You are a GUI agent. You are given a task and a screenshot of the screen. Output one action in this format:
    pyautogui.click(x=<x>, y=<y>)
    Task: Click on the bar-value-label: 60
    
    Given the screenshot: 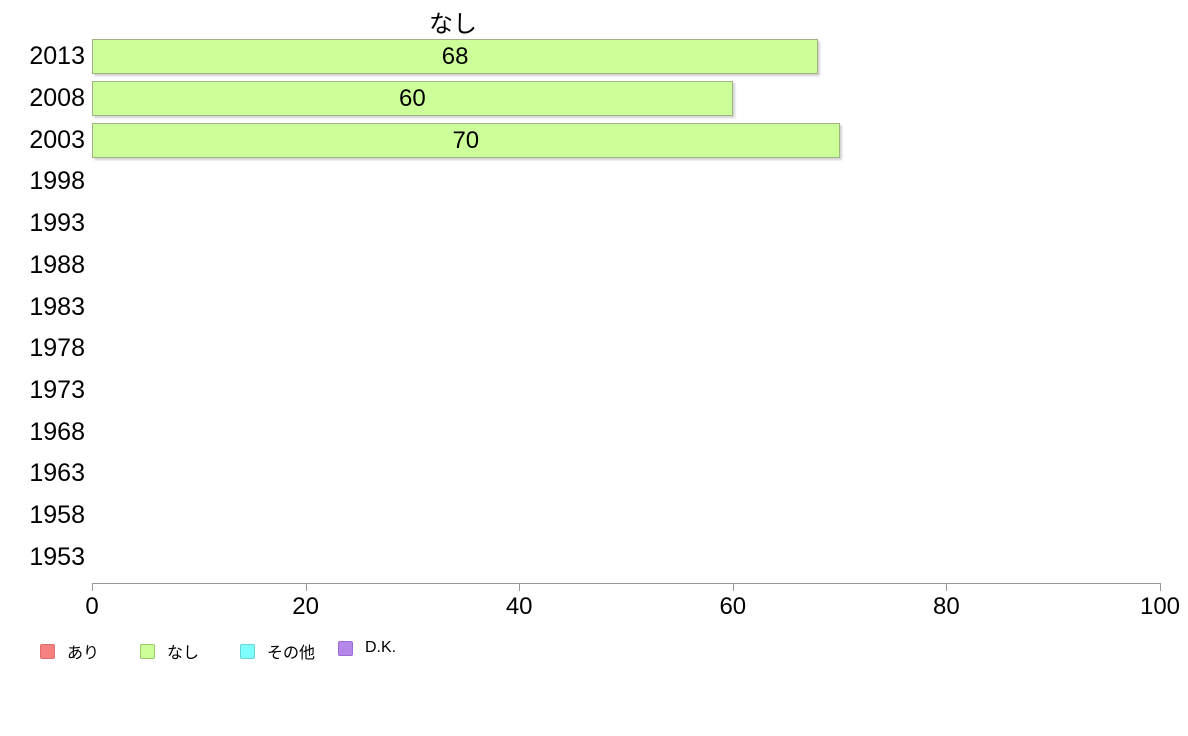 What is the action you would take?
    pyautogui.click(x=412, y=99)
    